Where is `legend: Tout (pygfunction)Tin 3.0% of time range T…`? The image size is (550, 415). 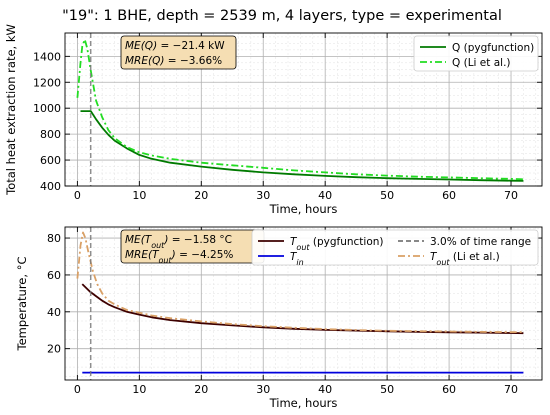 legend: Tout (pygfunction)Tin 3.0% of time range T… is located at coordinates (395, 248).